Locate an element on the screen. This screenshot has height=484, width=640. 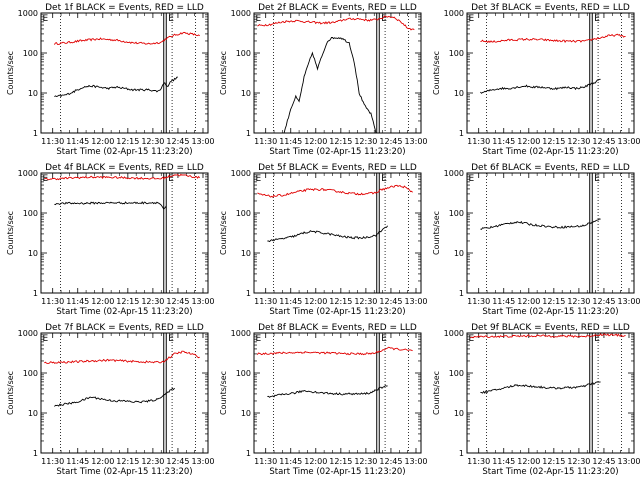
chart-title: Det 7f BLACK = Events, RED = LLD is located at coordinates (124, 328).